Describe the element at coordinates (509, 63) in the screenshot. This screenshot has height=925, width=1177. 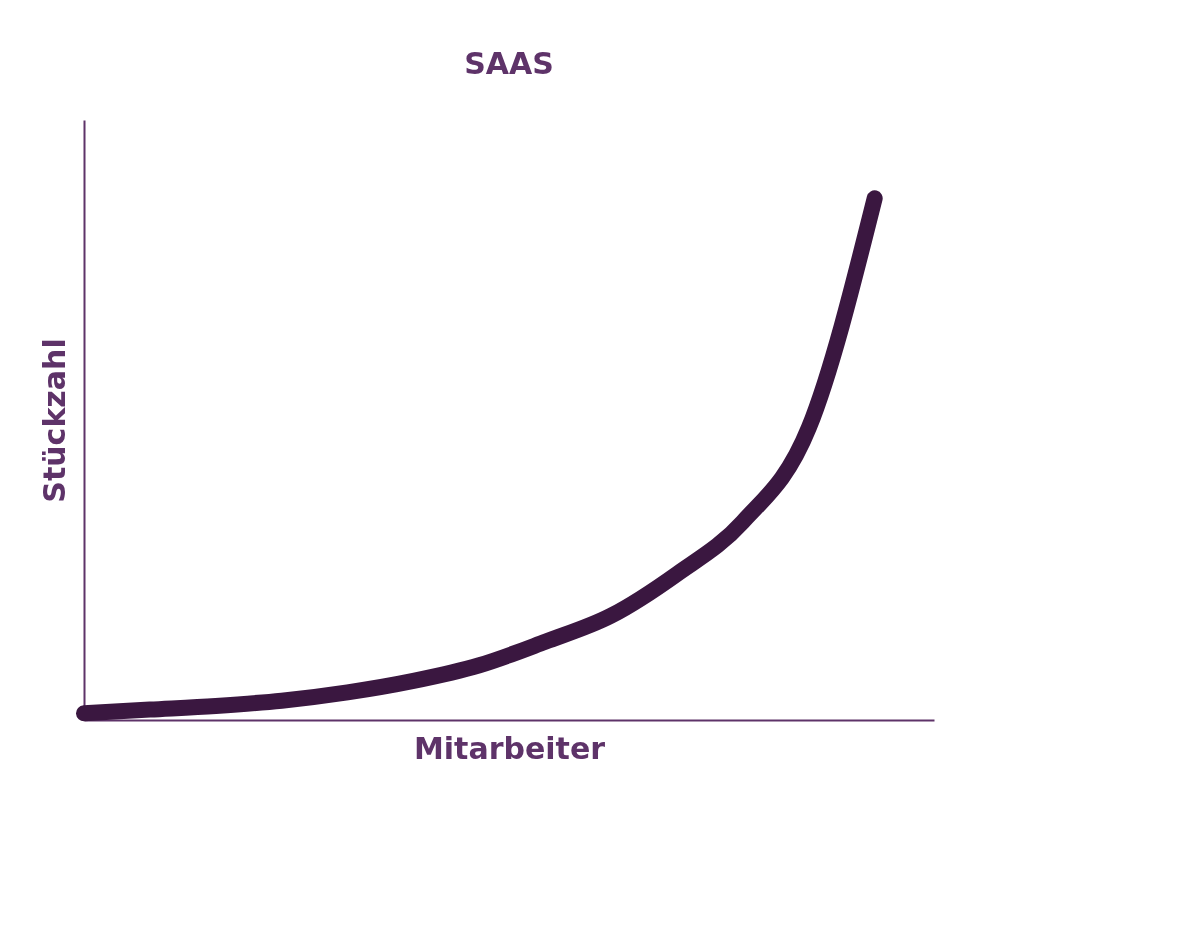
I see `chart-title: SAAS` at that location.